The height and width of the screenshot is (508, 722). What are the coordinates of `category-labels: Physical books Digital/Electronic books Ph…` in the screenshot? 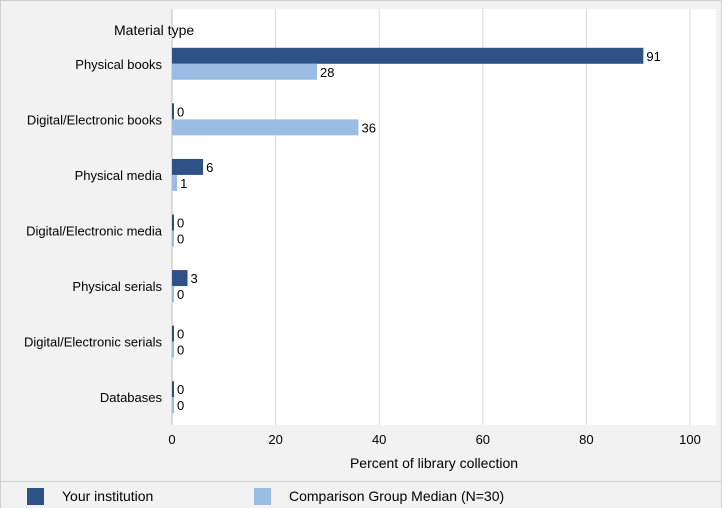 It's located at (93, 231).